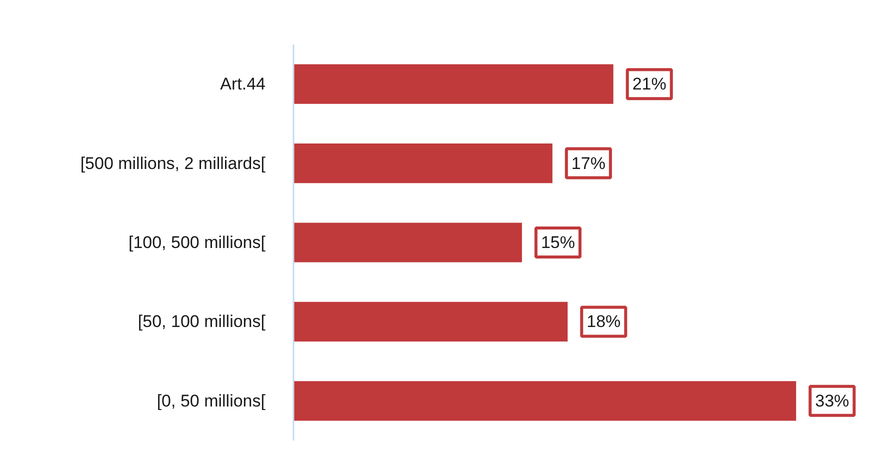 The image size is (871, 461). Describe the element at coordinates (557, 242) in the screenshot. I see `data-label: 15%` at that location.